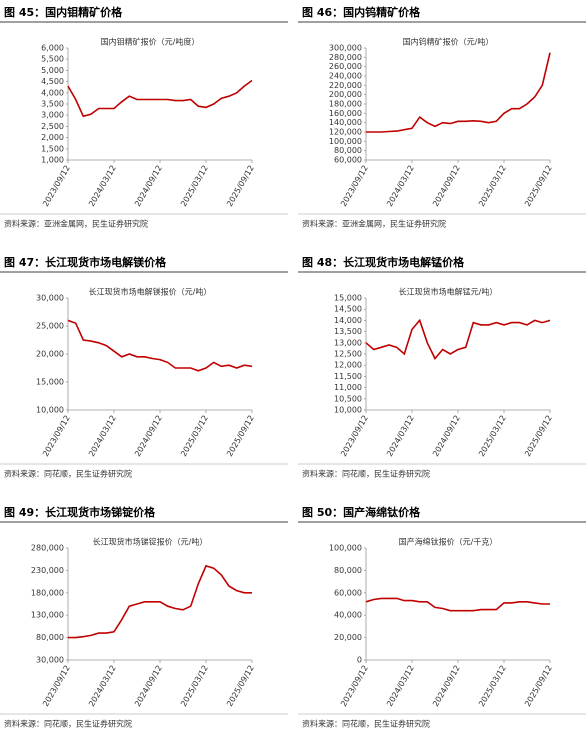  Describe the element at coordinates (345, 76) in the screenshot. I see `y-tick-label: 240,000` at that location.